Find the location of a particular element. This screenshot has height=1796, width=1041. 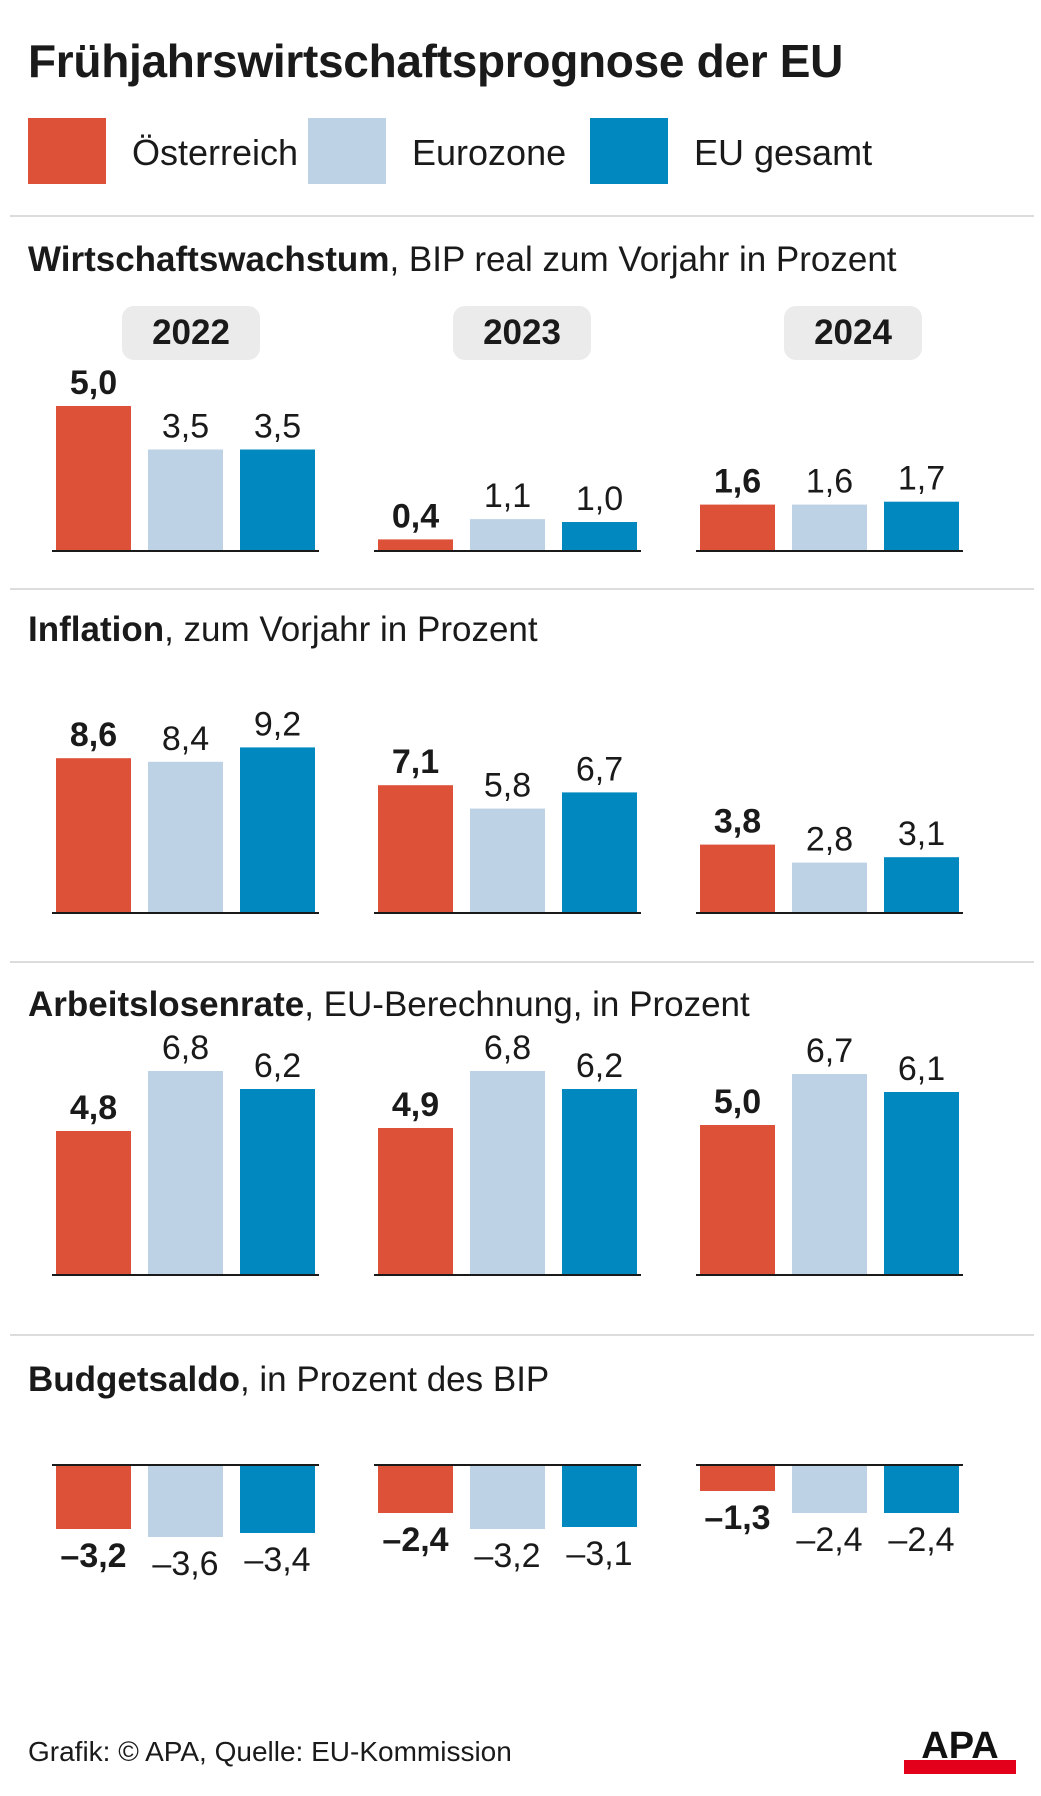

data-label-eu-gesamt-2024: –2,4 is located at coordinates (921, 1540).